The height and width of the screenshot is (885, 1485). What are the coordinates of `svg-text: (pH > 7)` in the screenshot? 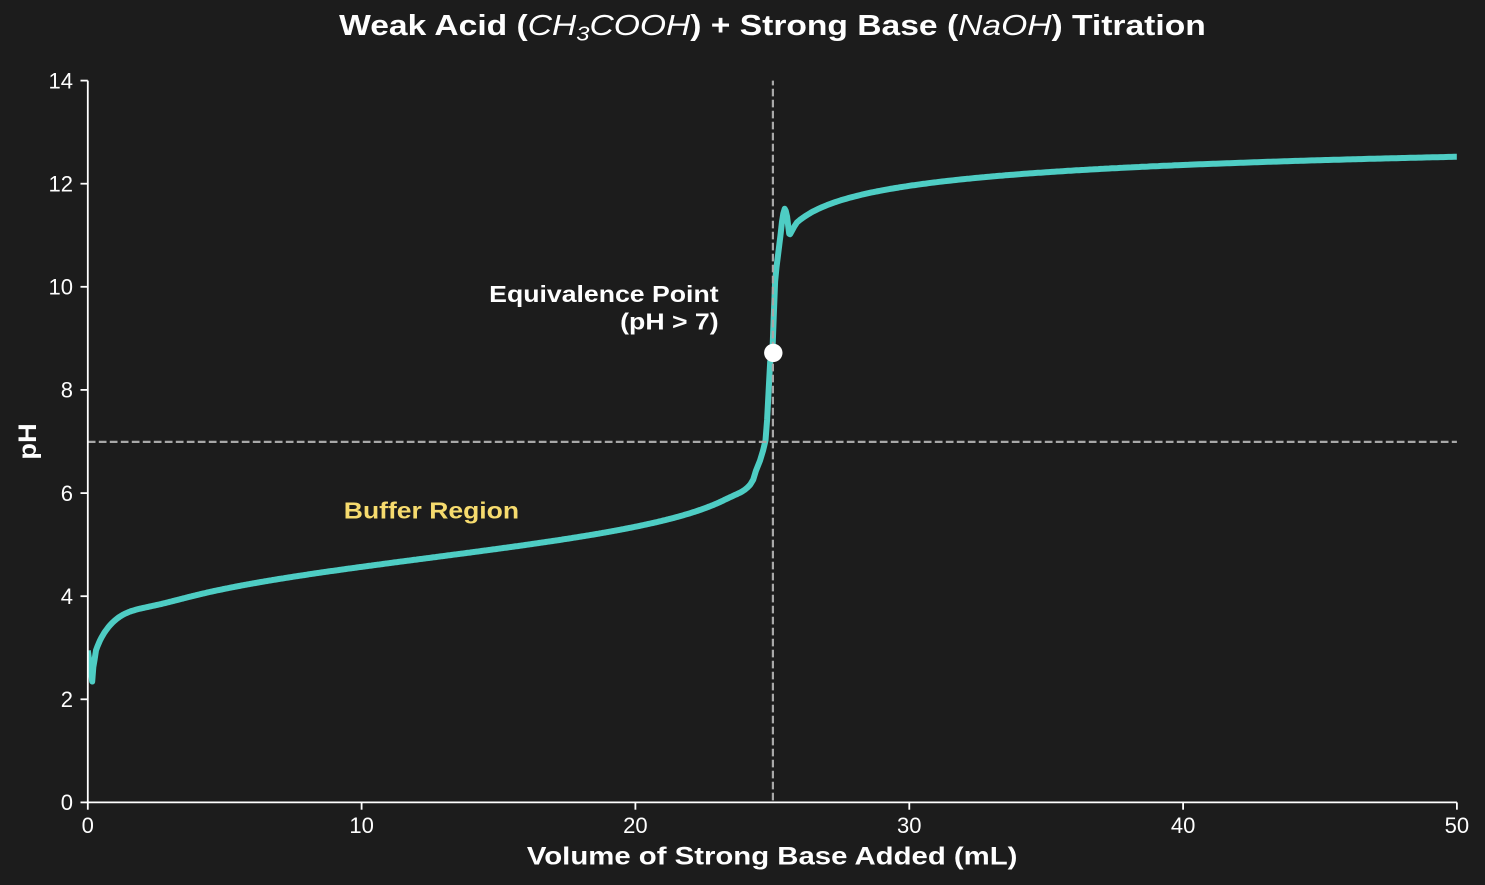 It's located at (669, 322).